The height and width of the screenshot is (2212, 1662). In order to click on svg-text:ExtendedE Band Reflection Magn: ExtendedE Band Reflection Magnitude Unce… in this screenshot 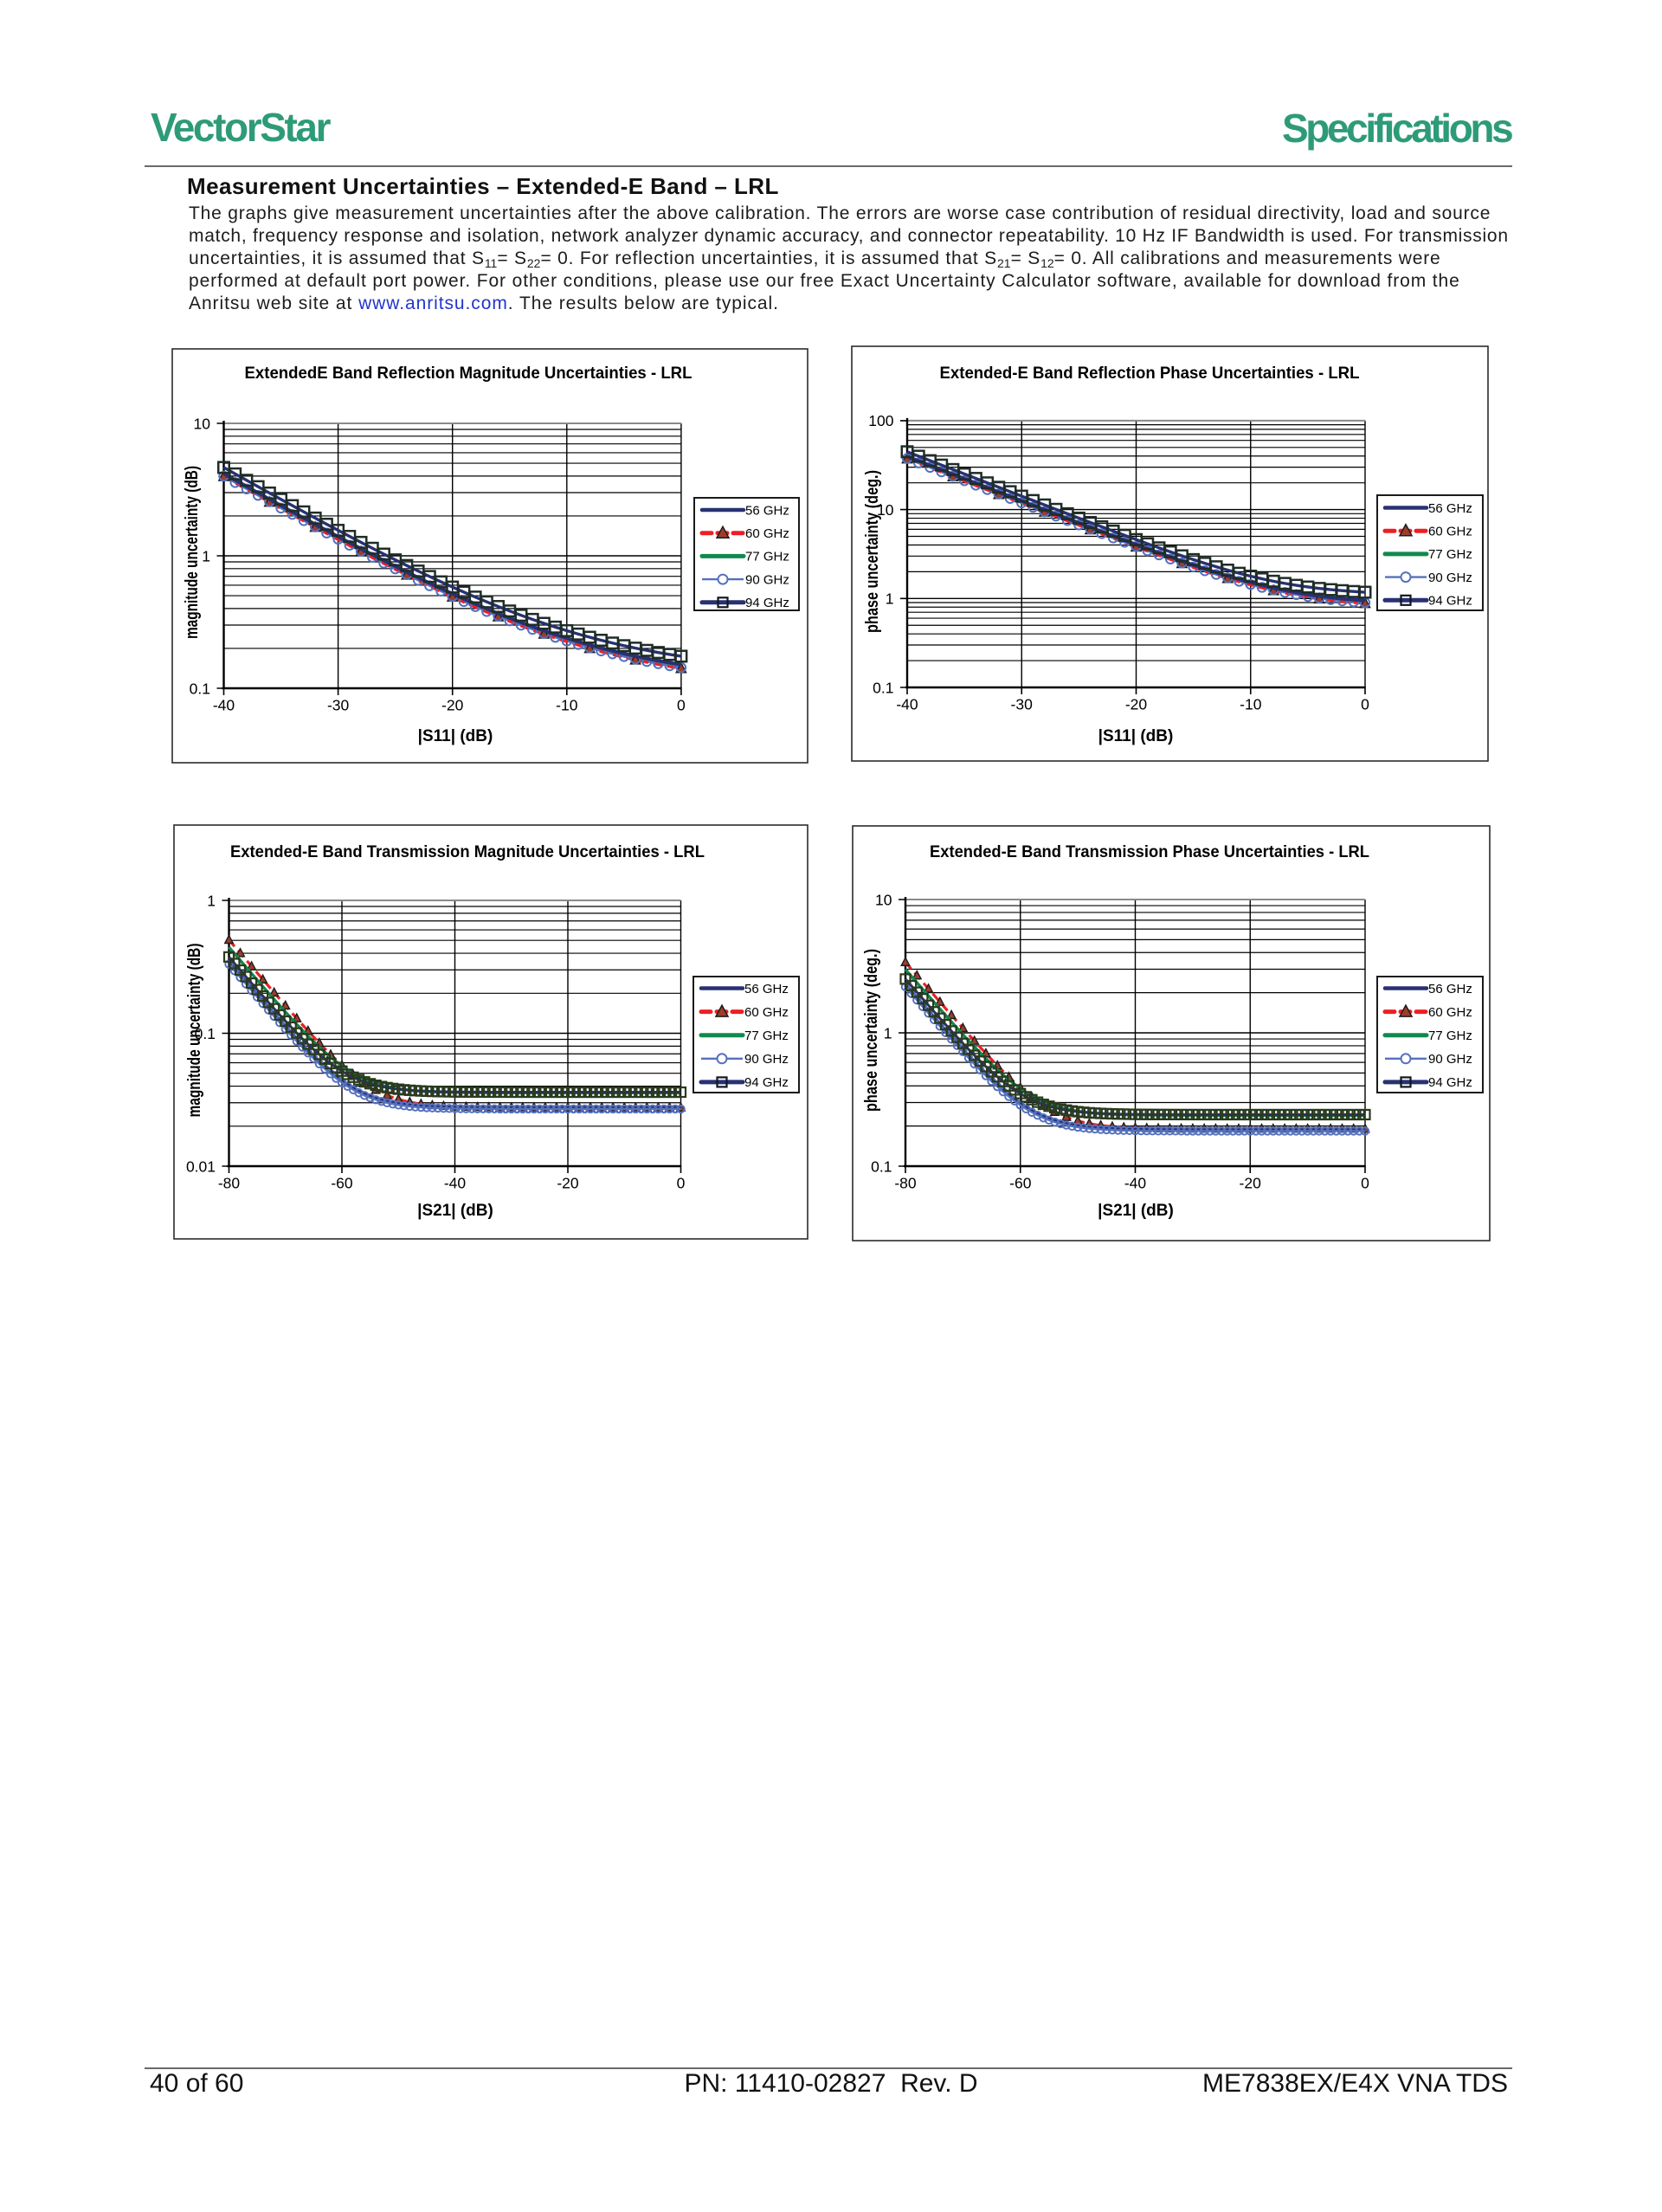, I will do `click(468, 373)`.